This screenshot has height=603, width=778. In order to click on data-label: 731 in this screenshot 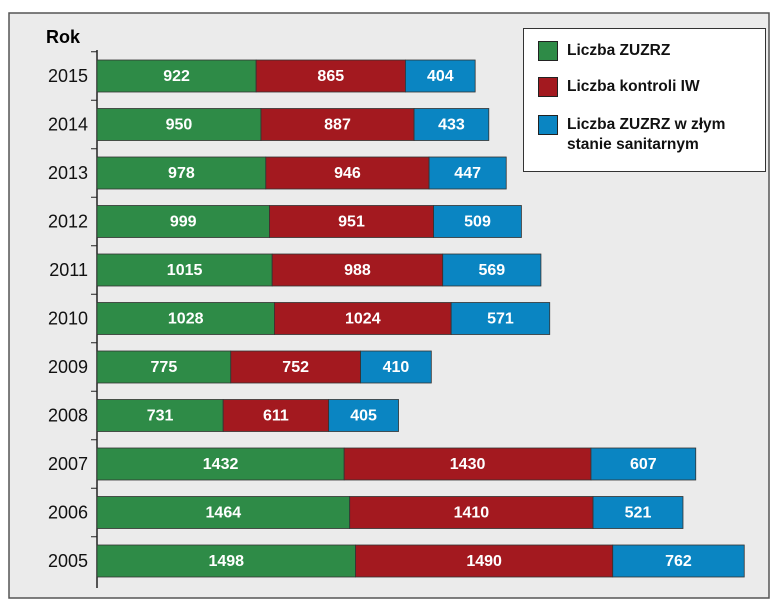, I will do `click(160, 416)`.